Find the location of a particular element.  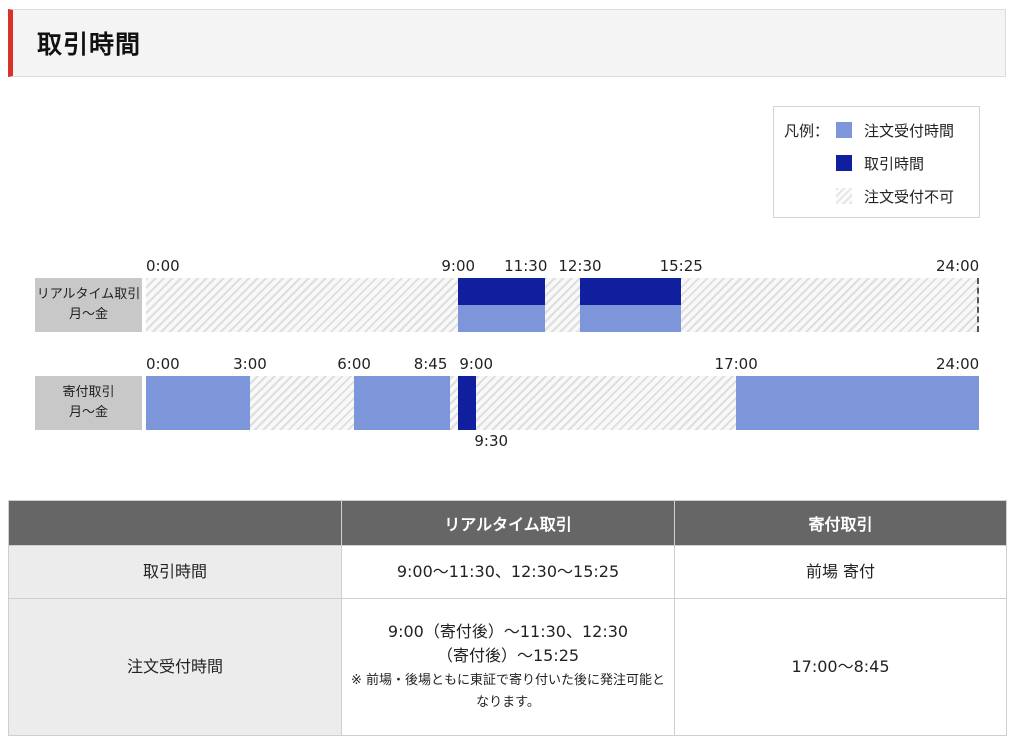

timeline-tick-label: 11:30 is located at coordinates (526, 266).